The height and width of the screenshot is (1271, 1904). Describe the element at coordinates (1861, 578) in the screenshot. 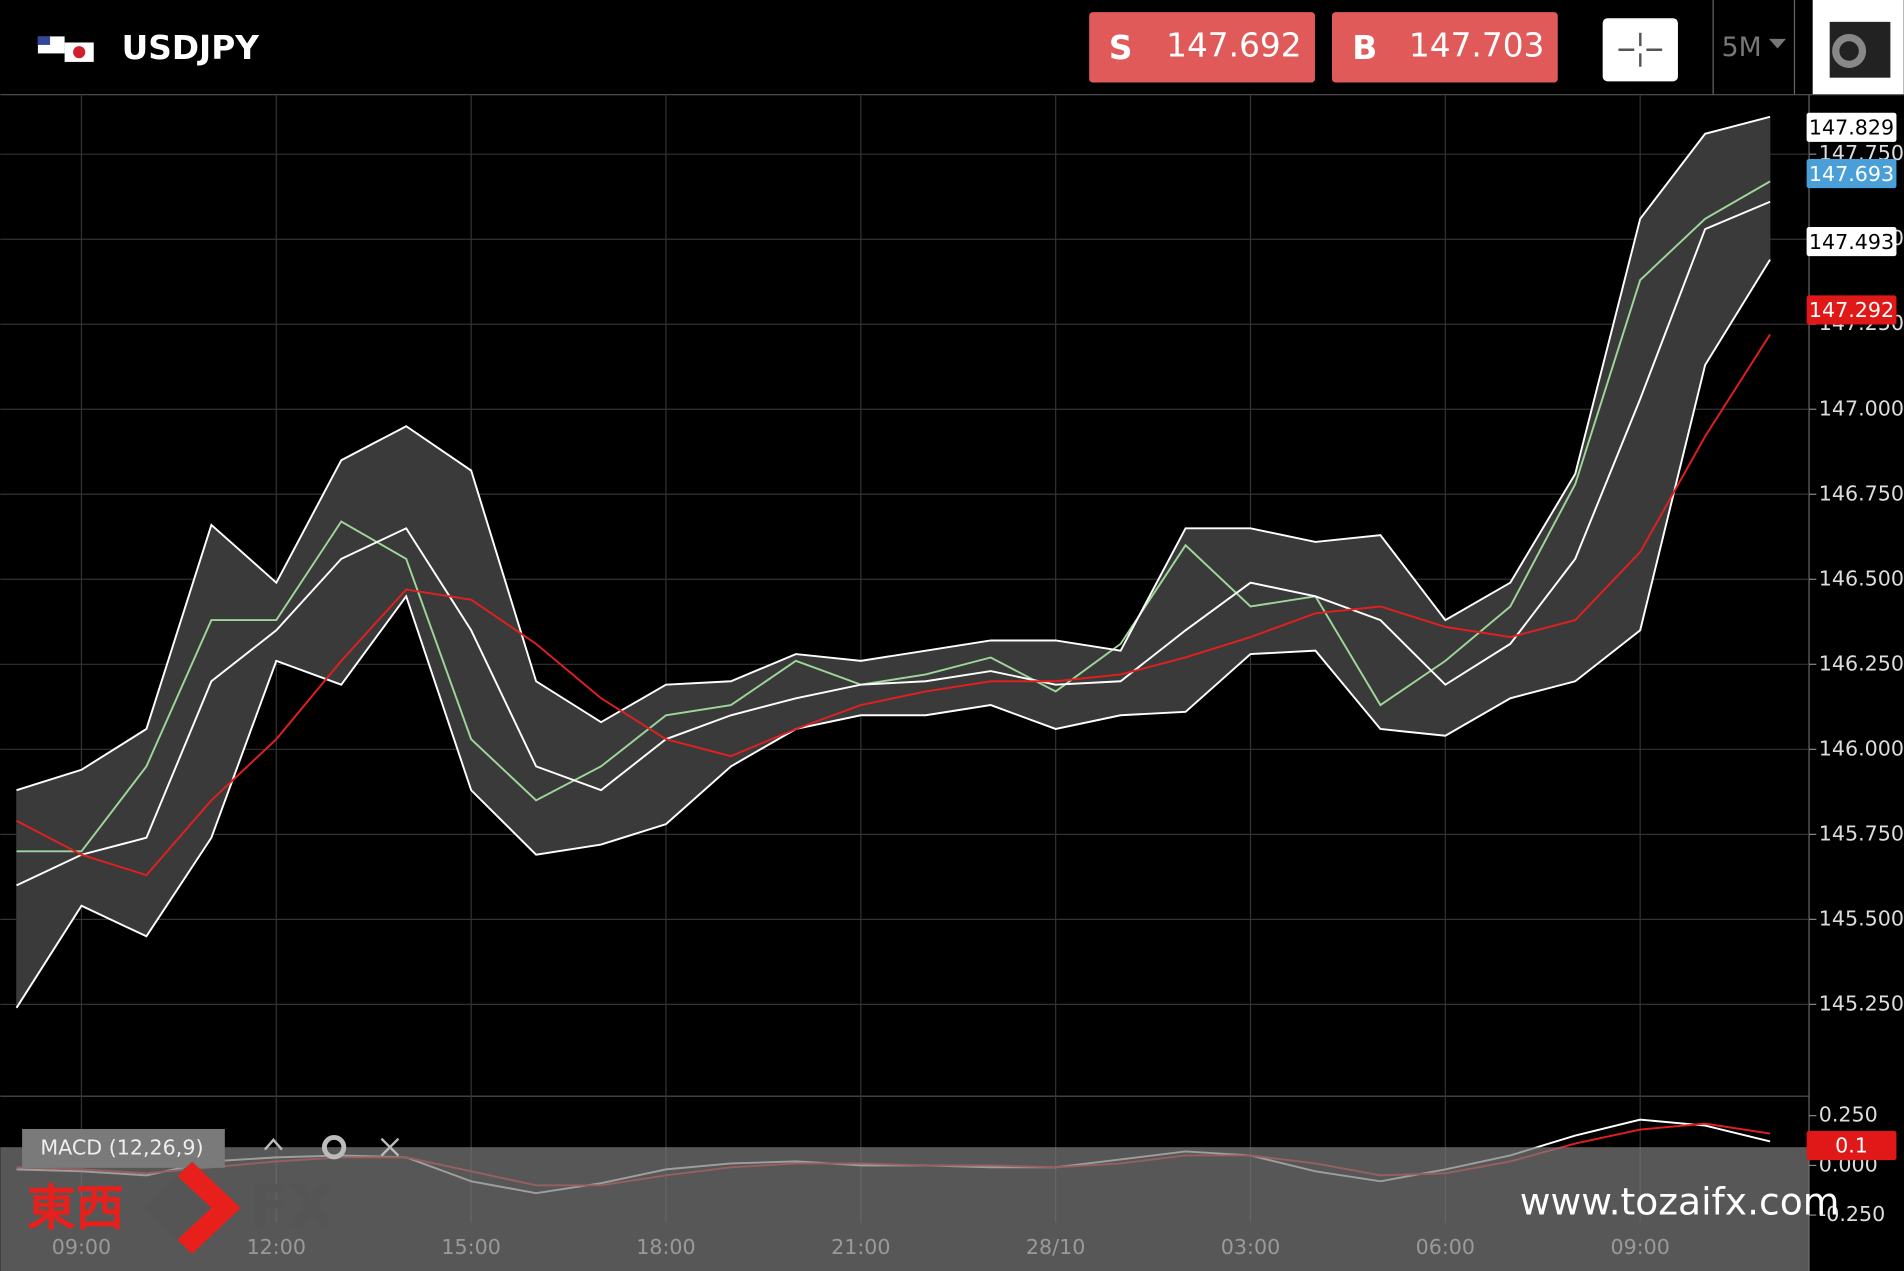

I see `y-tick-label: 146.500` at that location.